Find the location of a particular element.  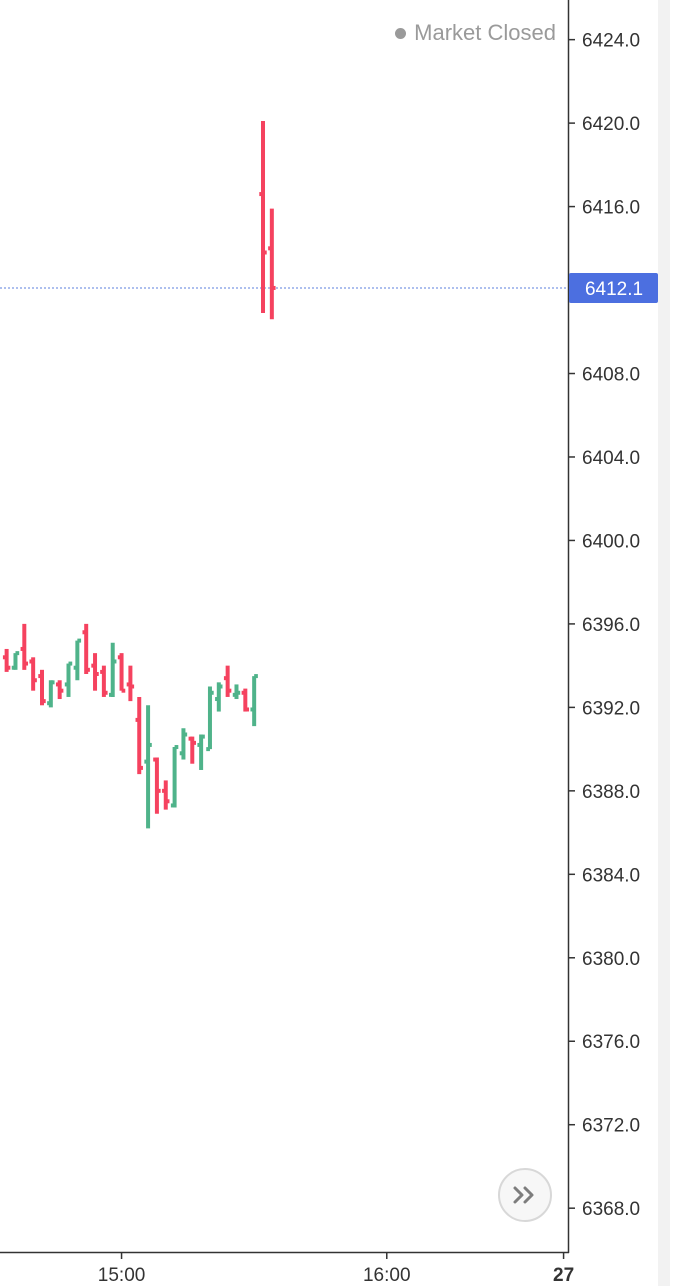

status-dot-icon is located at coordinates (401, 33).